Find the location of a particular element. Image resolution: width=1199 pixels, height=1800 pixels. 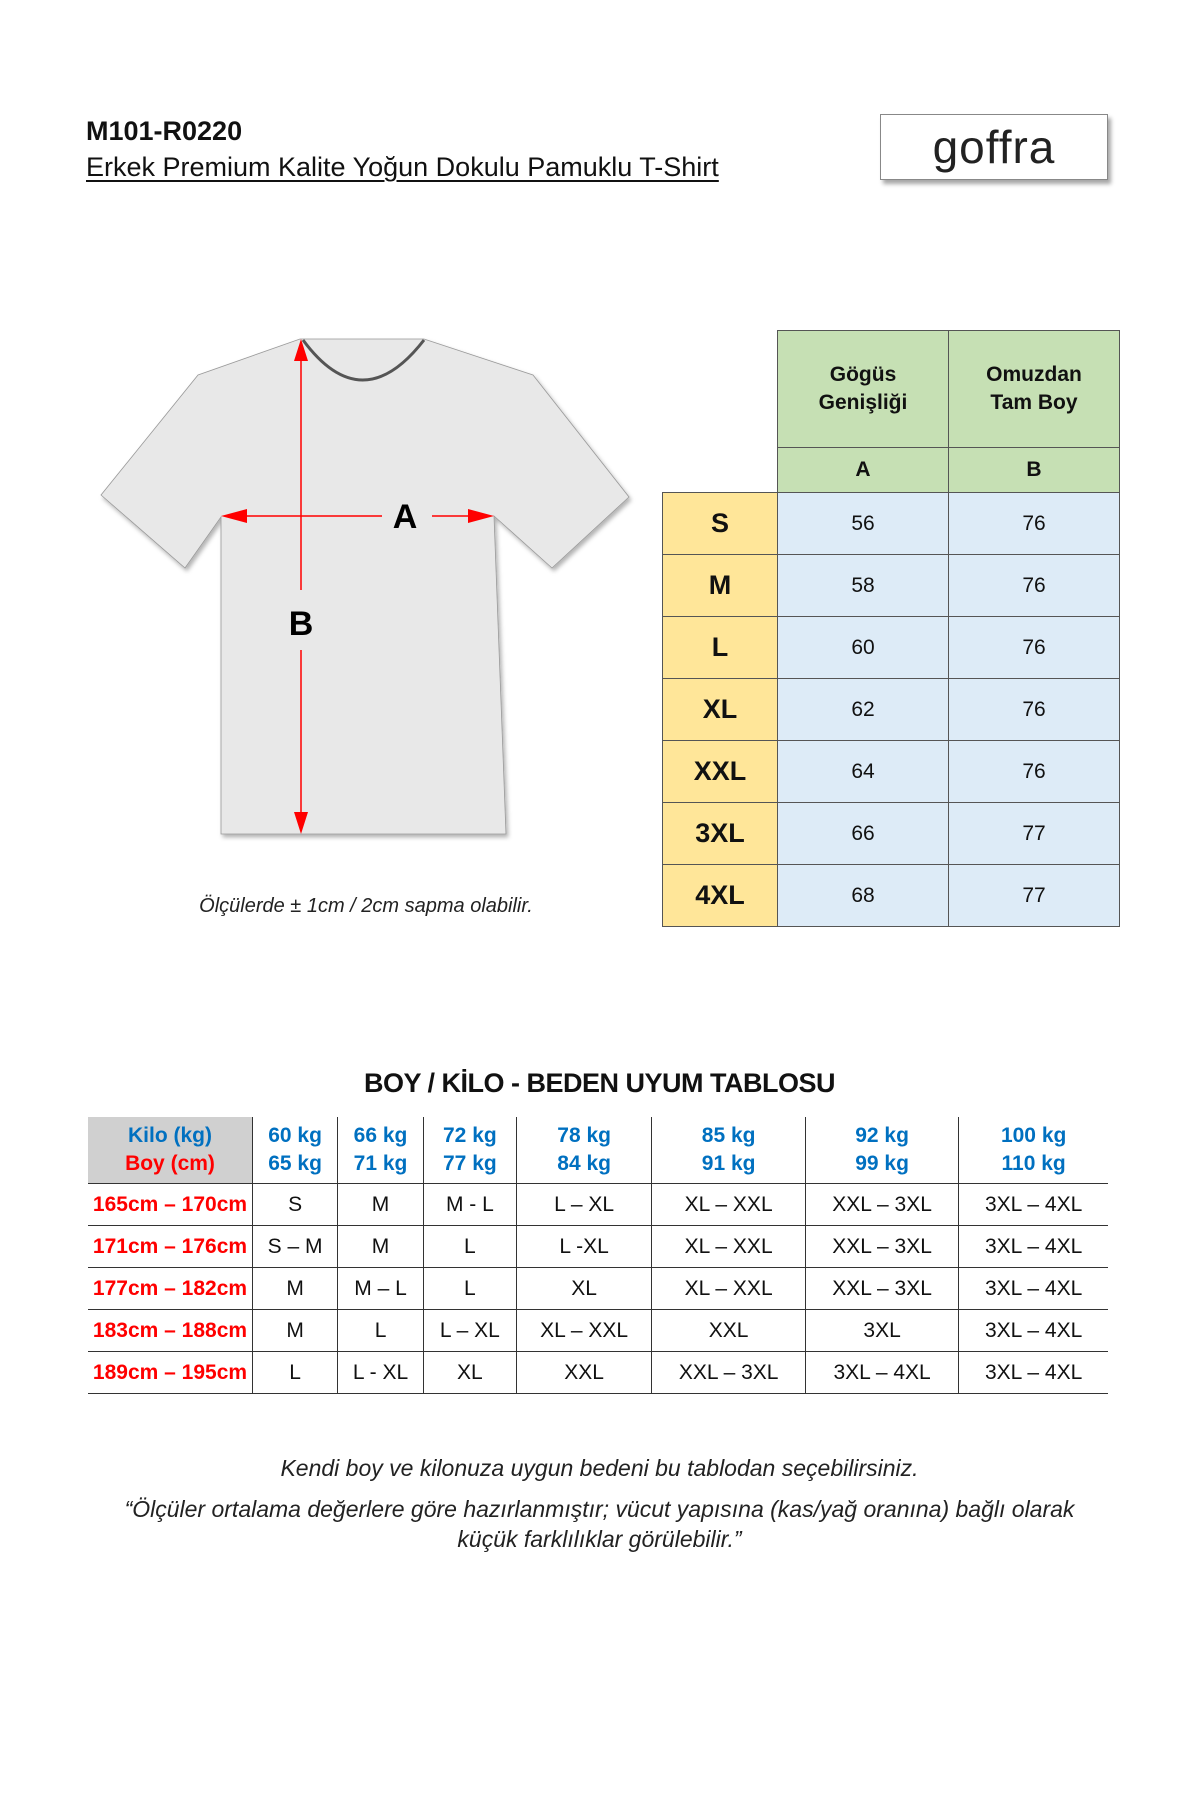

product-code: M101-R0220 is located at coordinates (164, 131).